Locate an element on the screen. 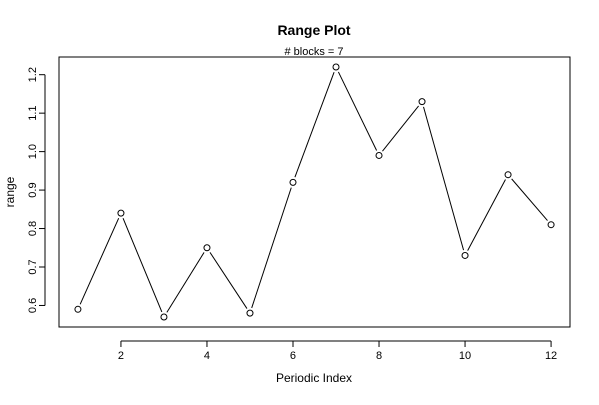 This screenshot has width=599, height=405. y-tick-label: 1.0 is located at coordinates (33, 151).